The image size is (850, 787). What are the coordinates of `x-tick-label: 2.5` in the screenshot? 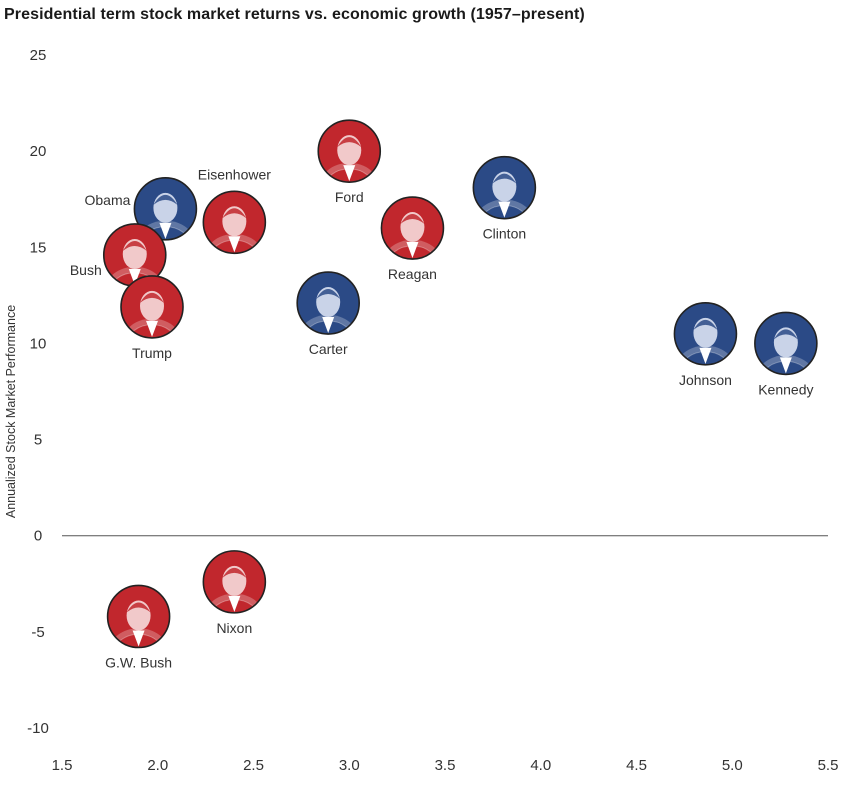 It's located at (253, 765).